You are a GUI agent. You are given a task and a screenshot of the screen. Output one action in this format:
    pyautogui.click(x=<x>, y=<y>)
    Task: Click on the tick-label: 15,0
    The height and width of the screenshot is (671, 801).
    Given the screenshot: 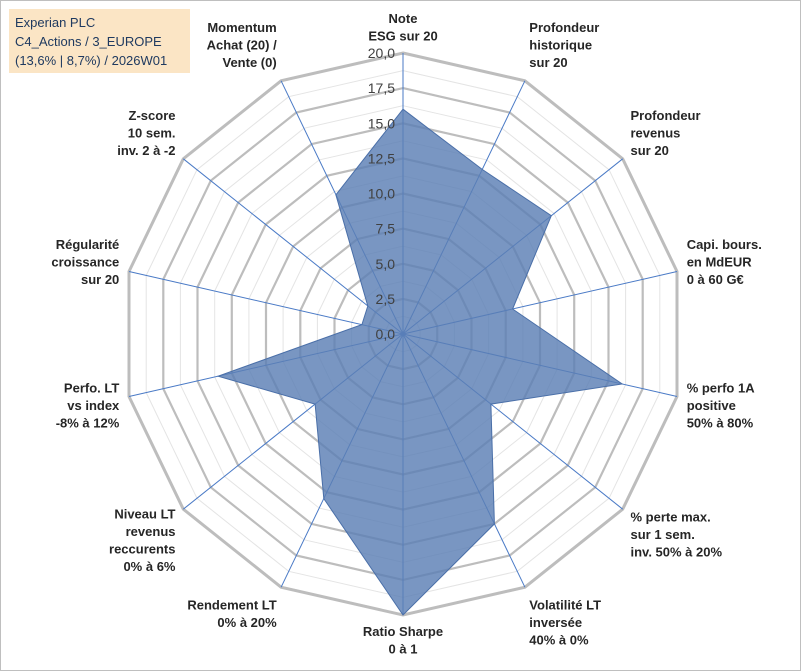 What is the action you would take?
    pyautogui.click(x=381, y=123)
    